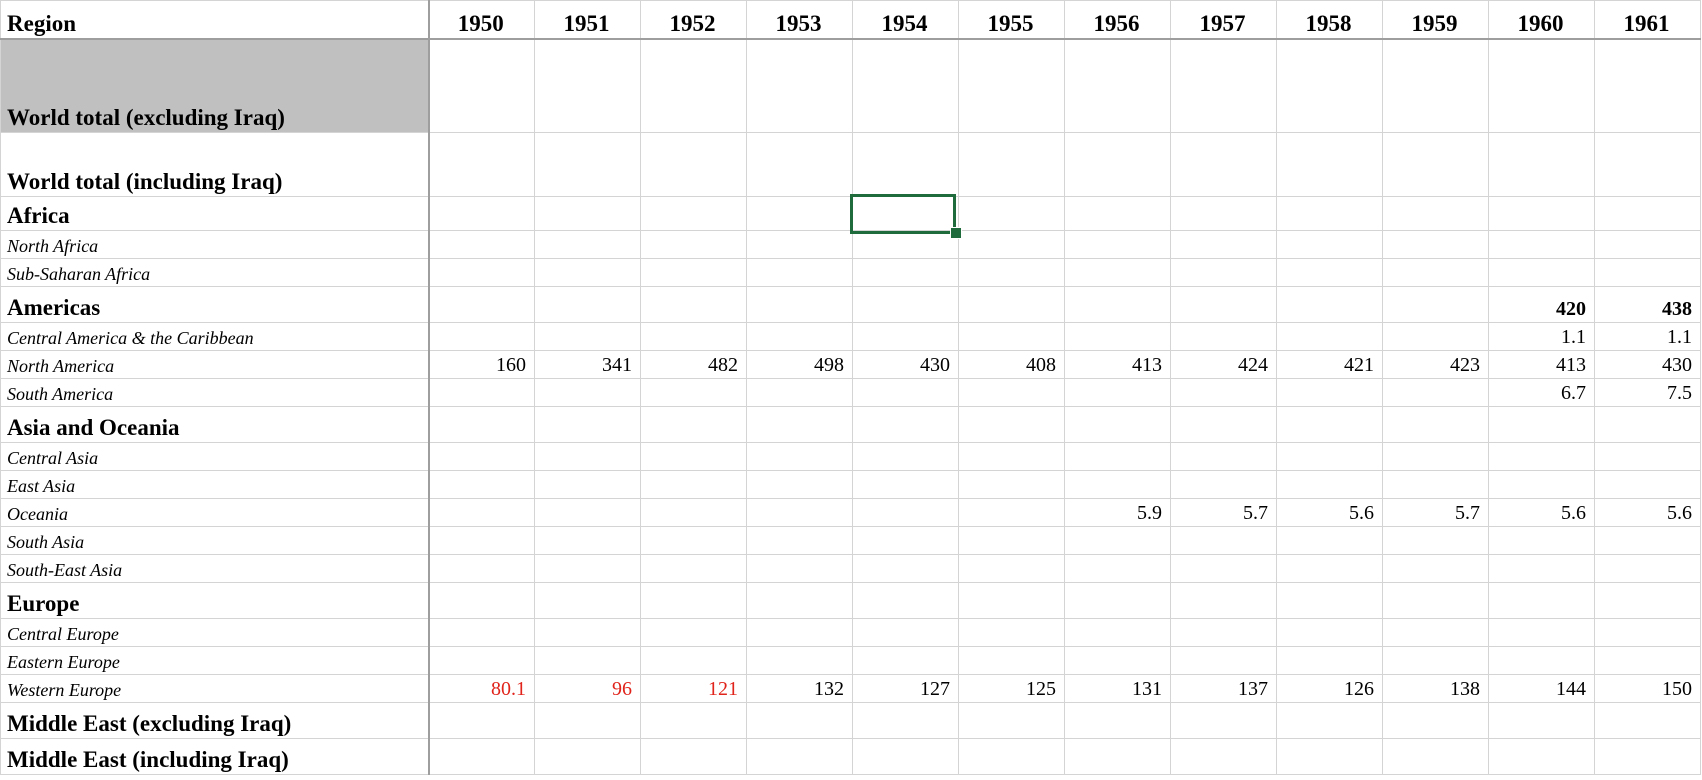 The image size is (1702, 780). Describe the element at coordinates (693, 688) in the screenshot. I see `data-cell: 121` at that location.